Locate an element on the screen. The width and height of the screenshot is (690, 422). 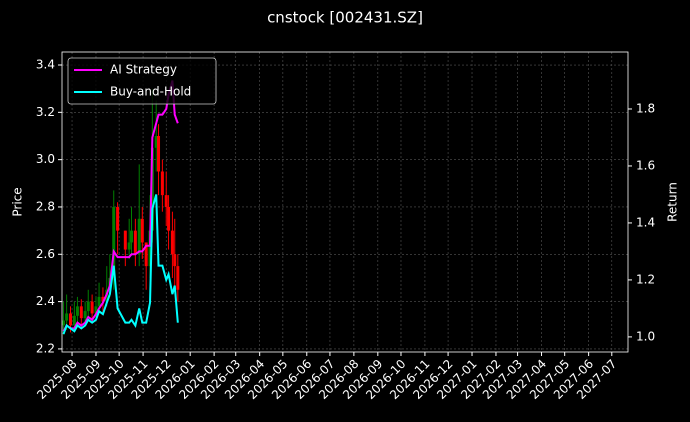
chart-title: cnstock [002431.SZ] is located at coordinates (345, 18).